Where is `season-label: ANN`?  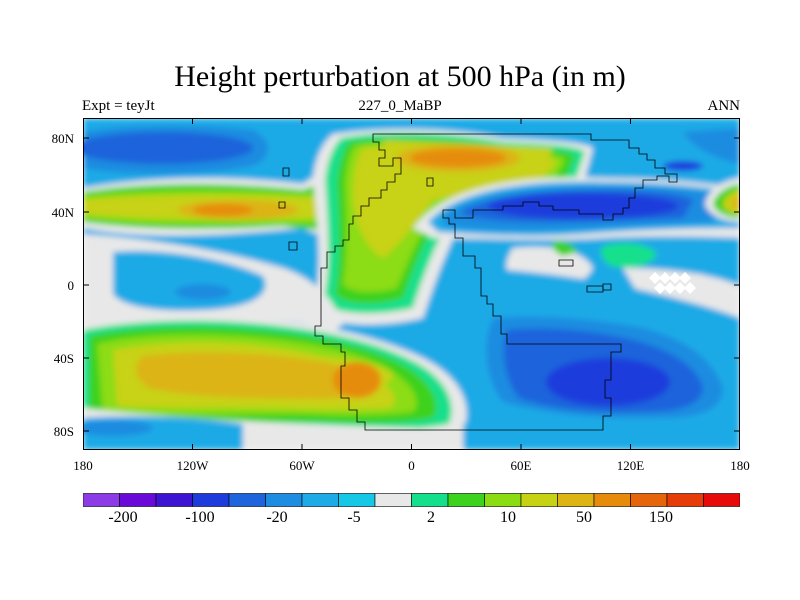 season-label: ANN is located at coordinates (724, 106).